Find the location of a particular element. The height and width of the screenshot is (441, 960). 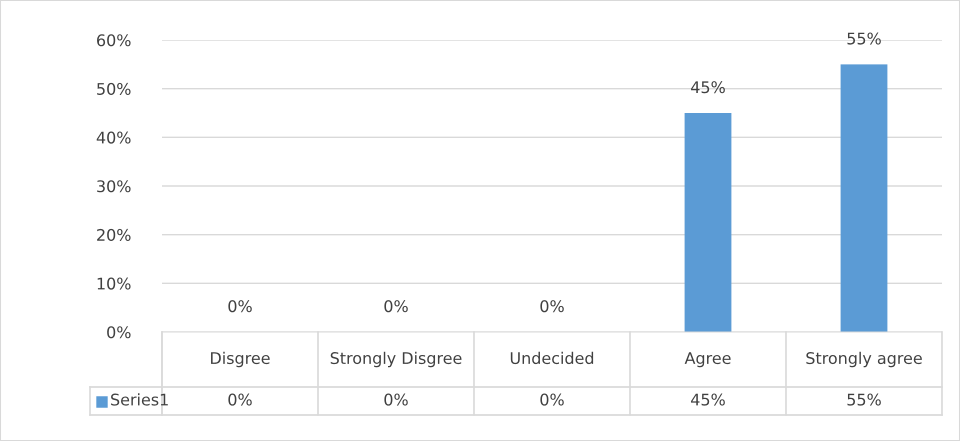

y-tick-label: 20% is located at coordinates (114, 234).